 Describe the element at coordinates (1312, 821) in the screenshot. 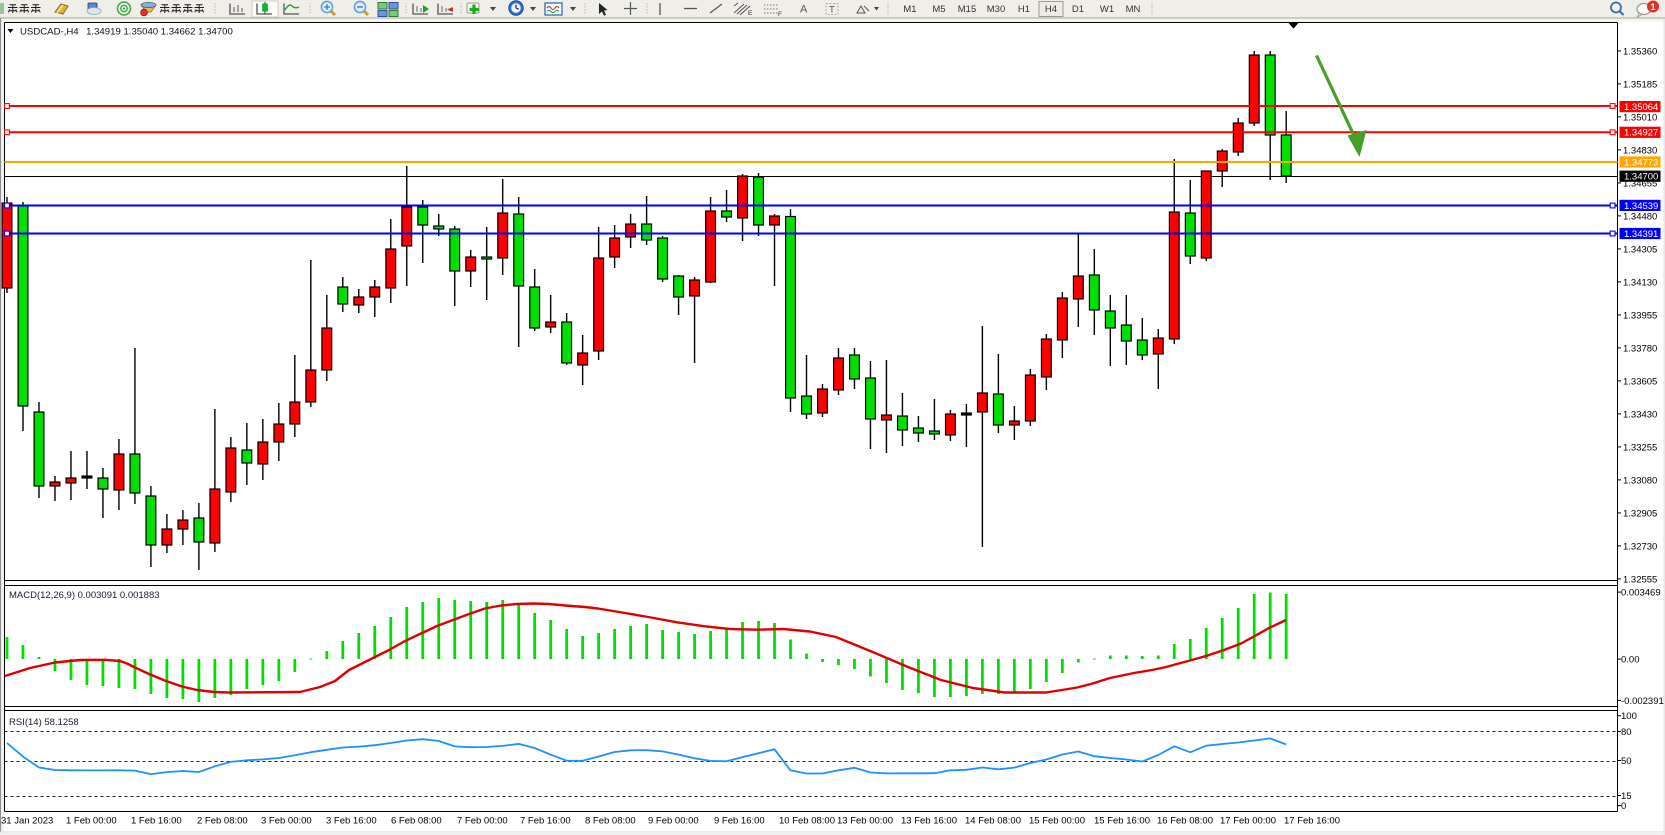

I see `svg-text: 17 Feb 16:00` at that location.